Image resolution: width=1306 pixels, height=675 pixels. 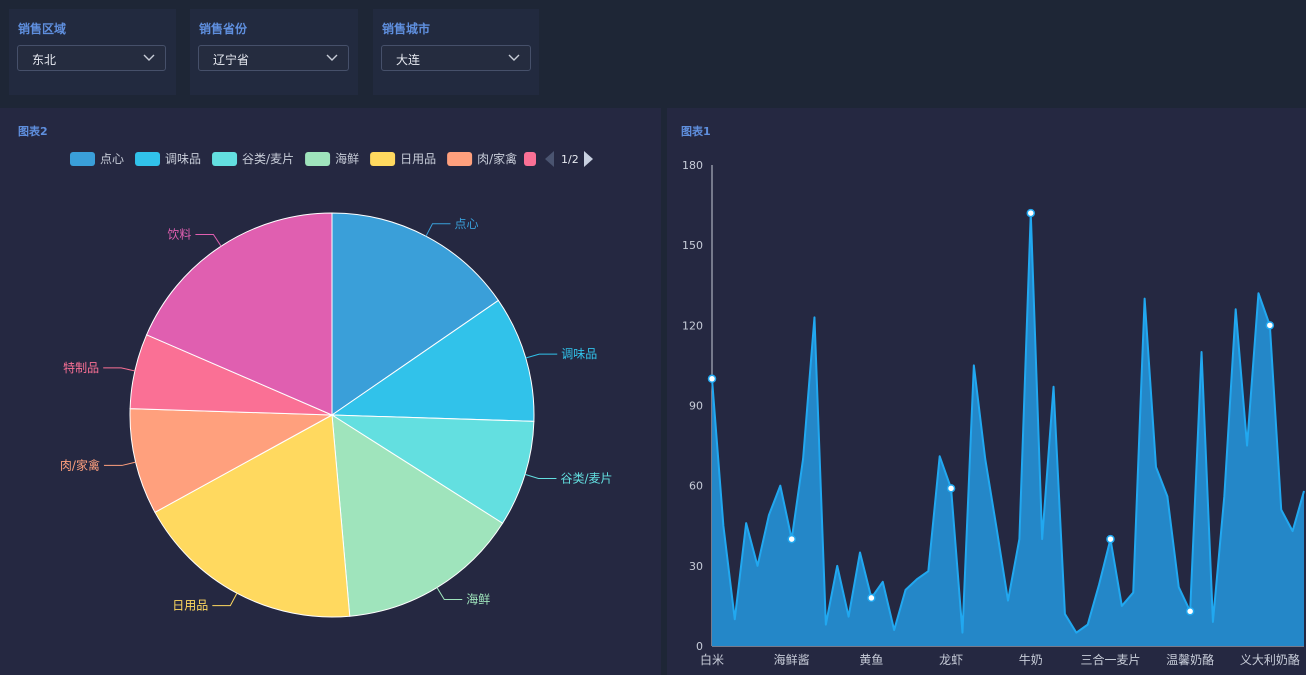 What do you see at coordinates (44, 60) in the screenshot?
I see `region-select-value: 东北` at bounding box center [44, 60].